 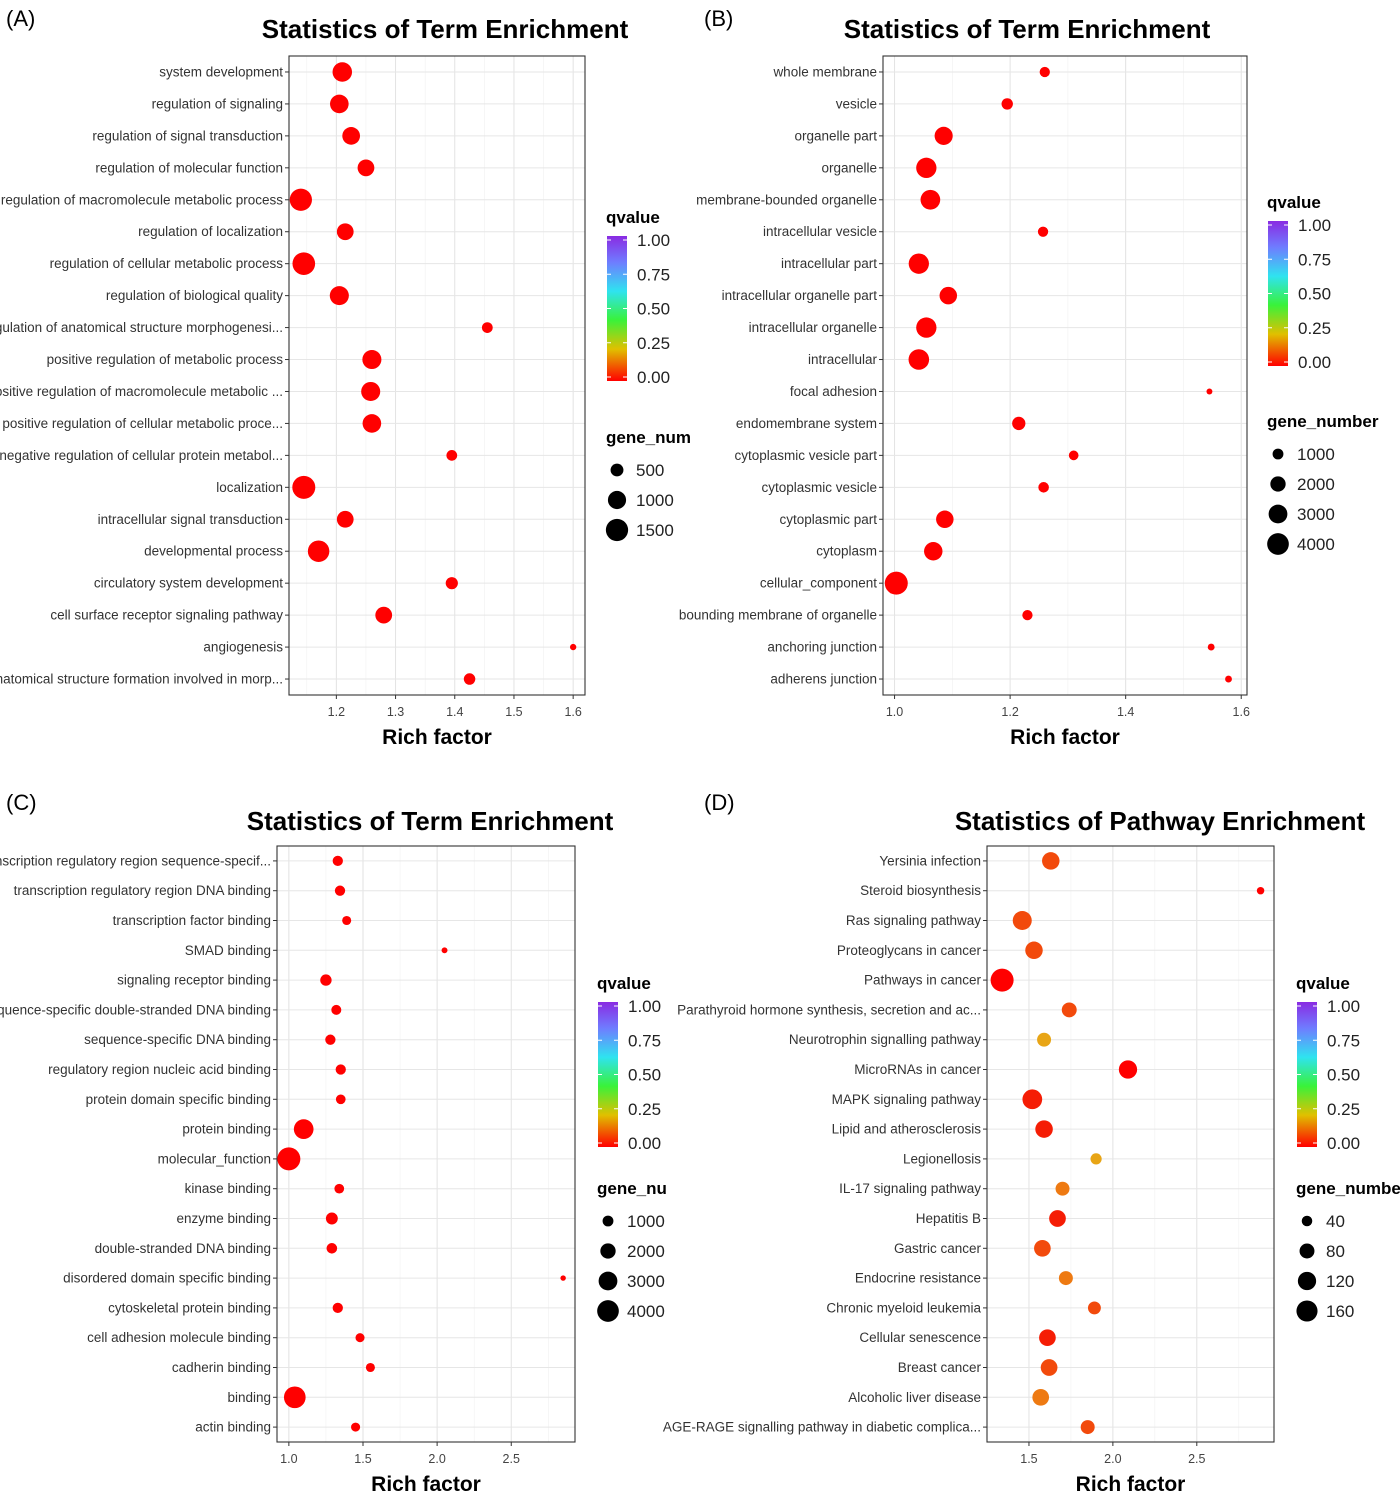 I want to click on x-tick-label: 1.5, so click(x=1028, y=1459).